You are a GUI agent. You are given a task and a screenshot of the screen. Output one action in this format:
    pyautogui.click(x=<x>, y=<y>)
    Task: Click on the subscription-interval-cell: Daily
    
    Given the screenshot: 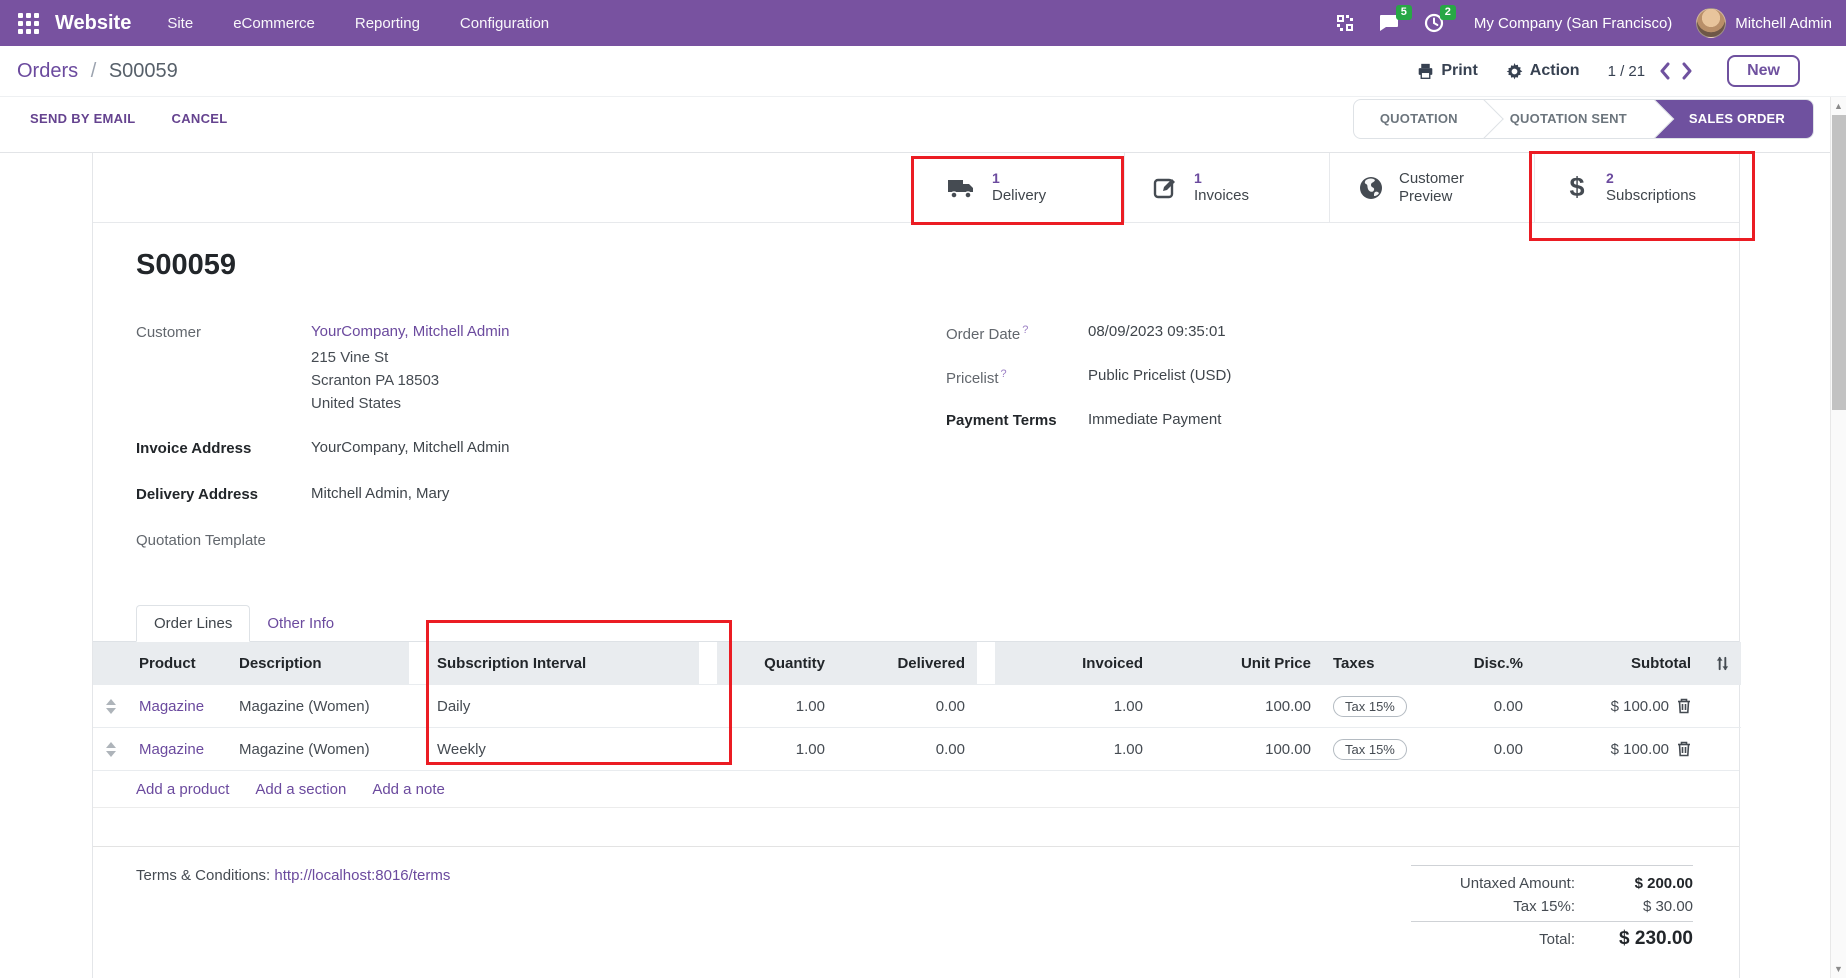 What is the action you would take?
    pyautogui.click(x=563, y=705)
    